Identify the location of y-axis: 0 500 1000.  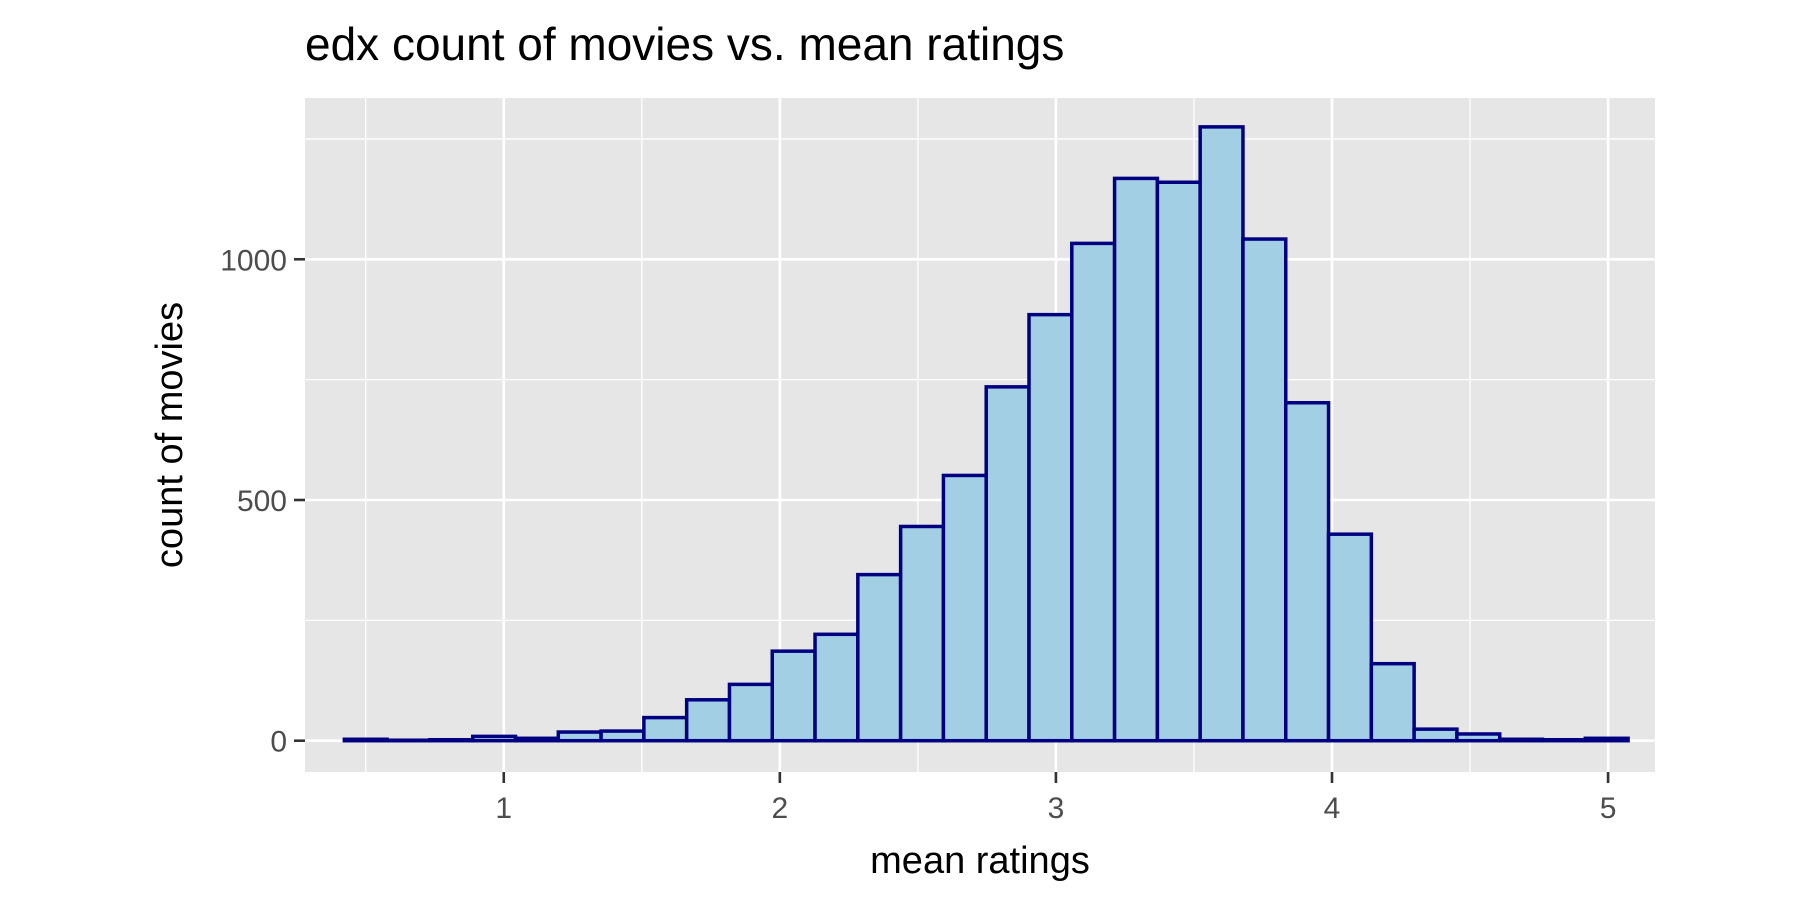
(262, 501).